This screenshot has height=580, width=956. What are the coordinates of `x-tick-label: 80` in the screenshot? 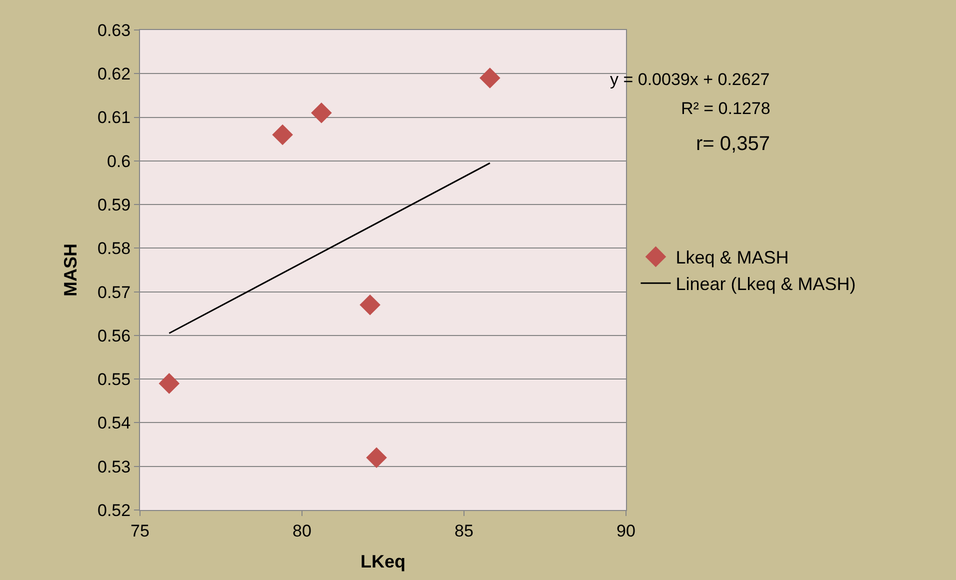 It's located at (302, 530).